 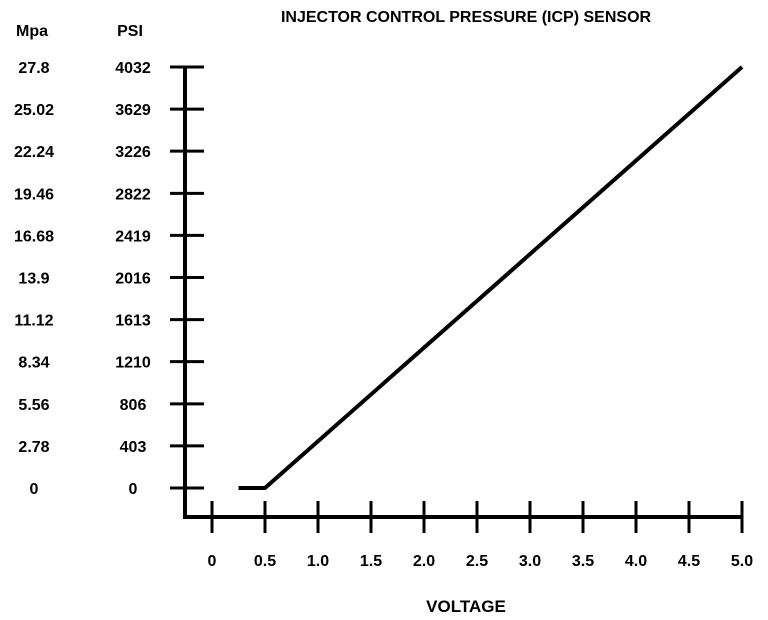 I want to click on psi-tick-label: 3226, so click(x=133, y=152).